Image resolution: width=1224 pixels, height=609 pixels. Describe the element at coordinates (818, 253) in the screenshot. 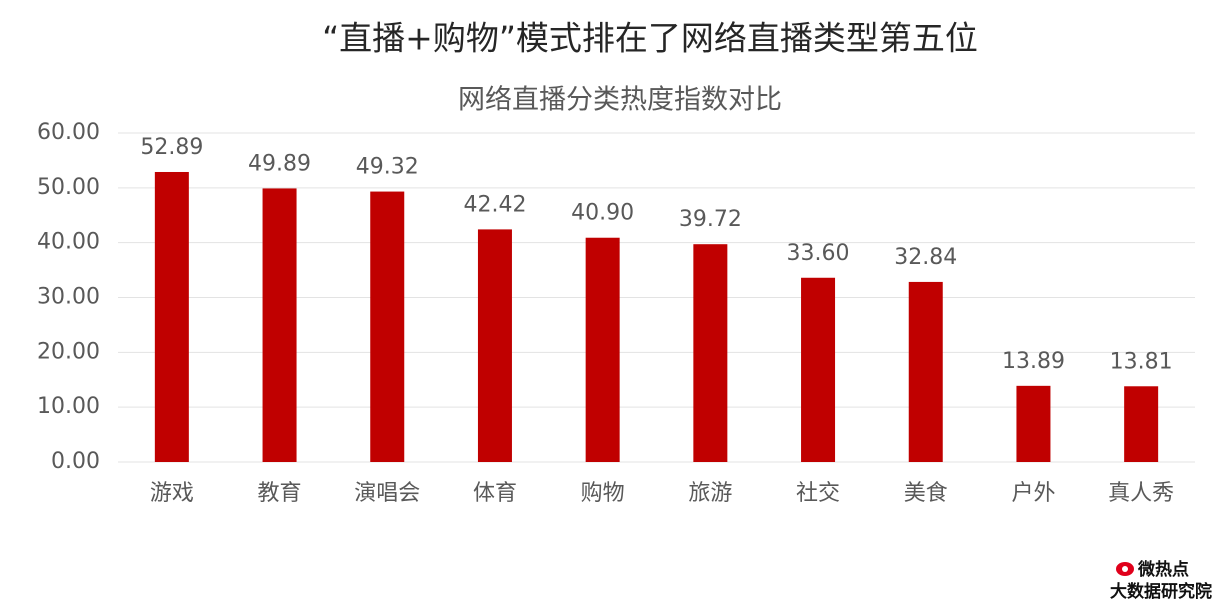

I see `value-label: 33.60` at that location.